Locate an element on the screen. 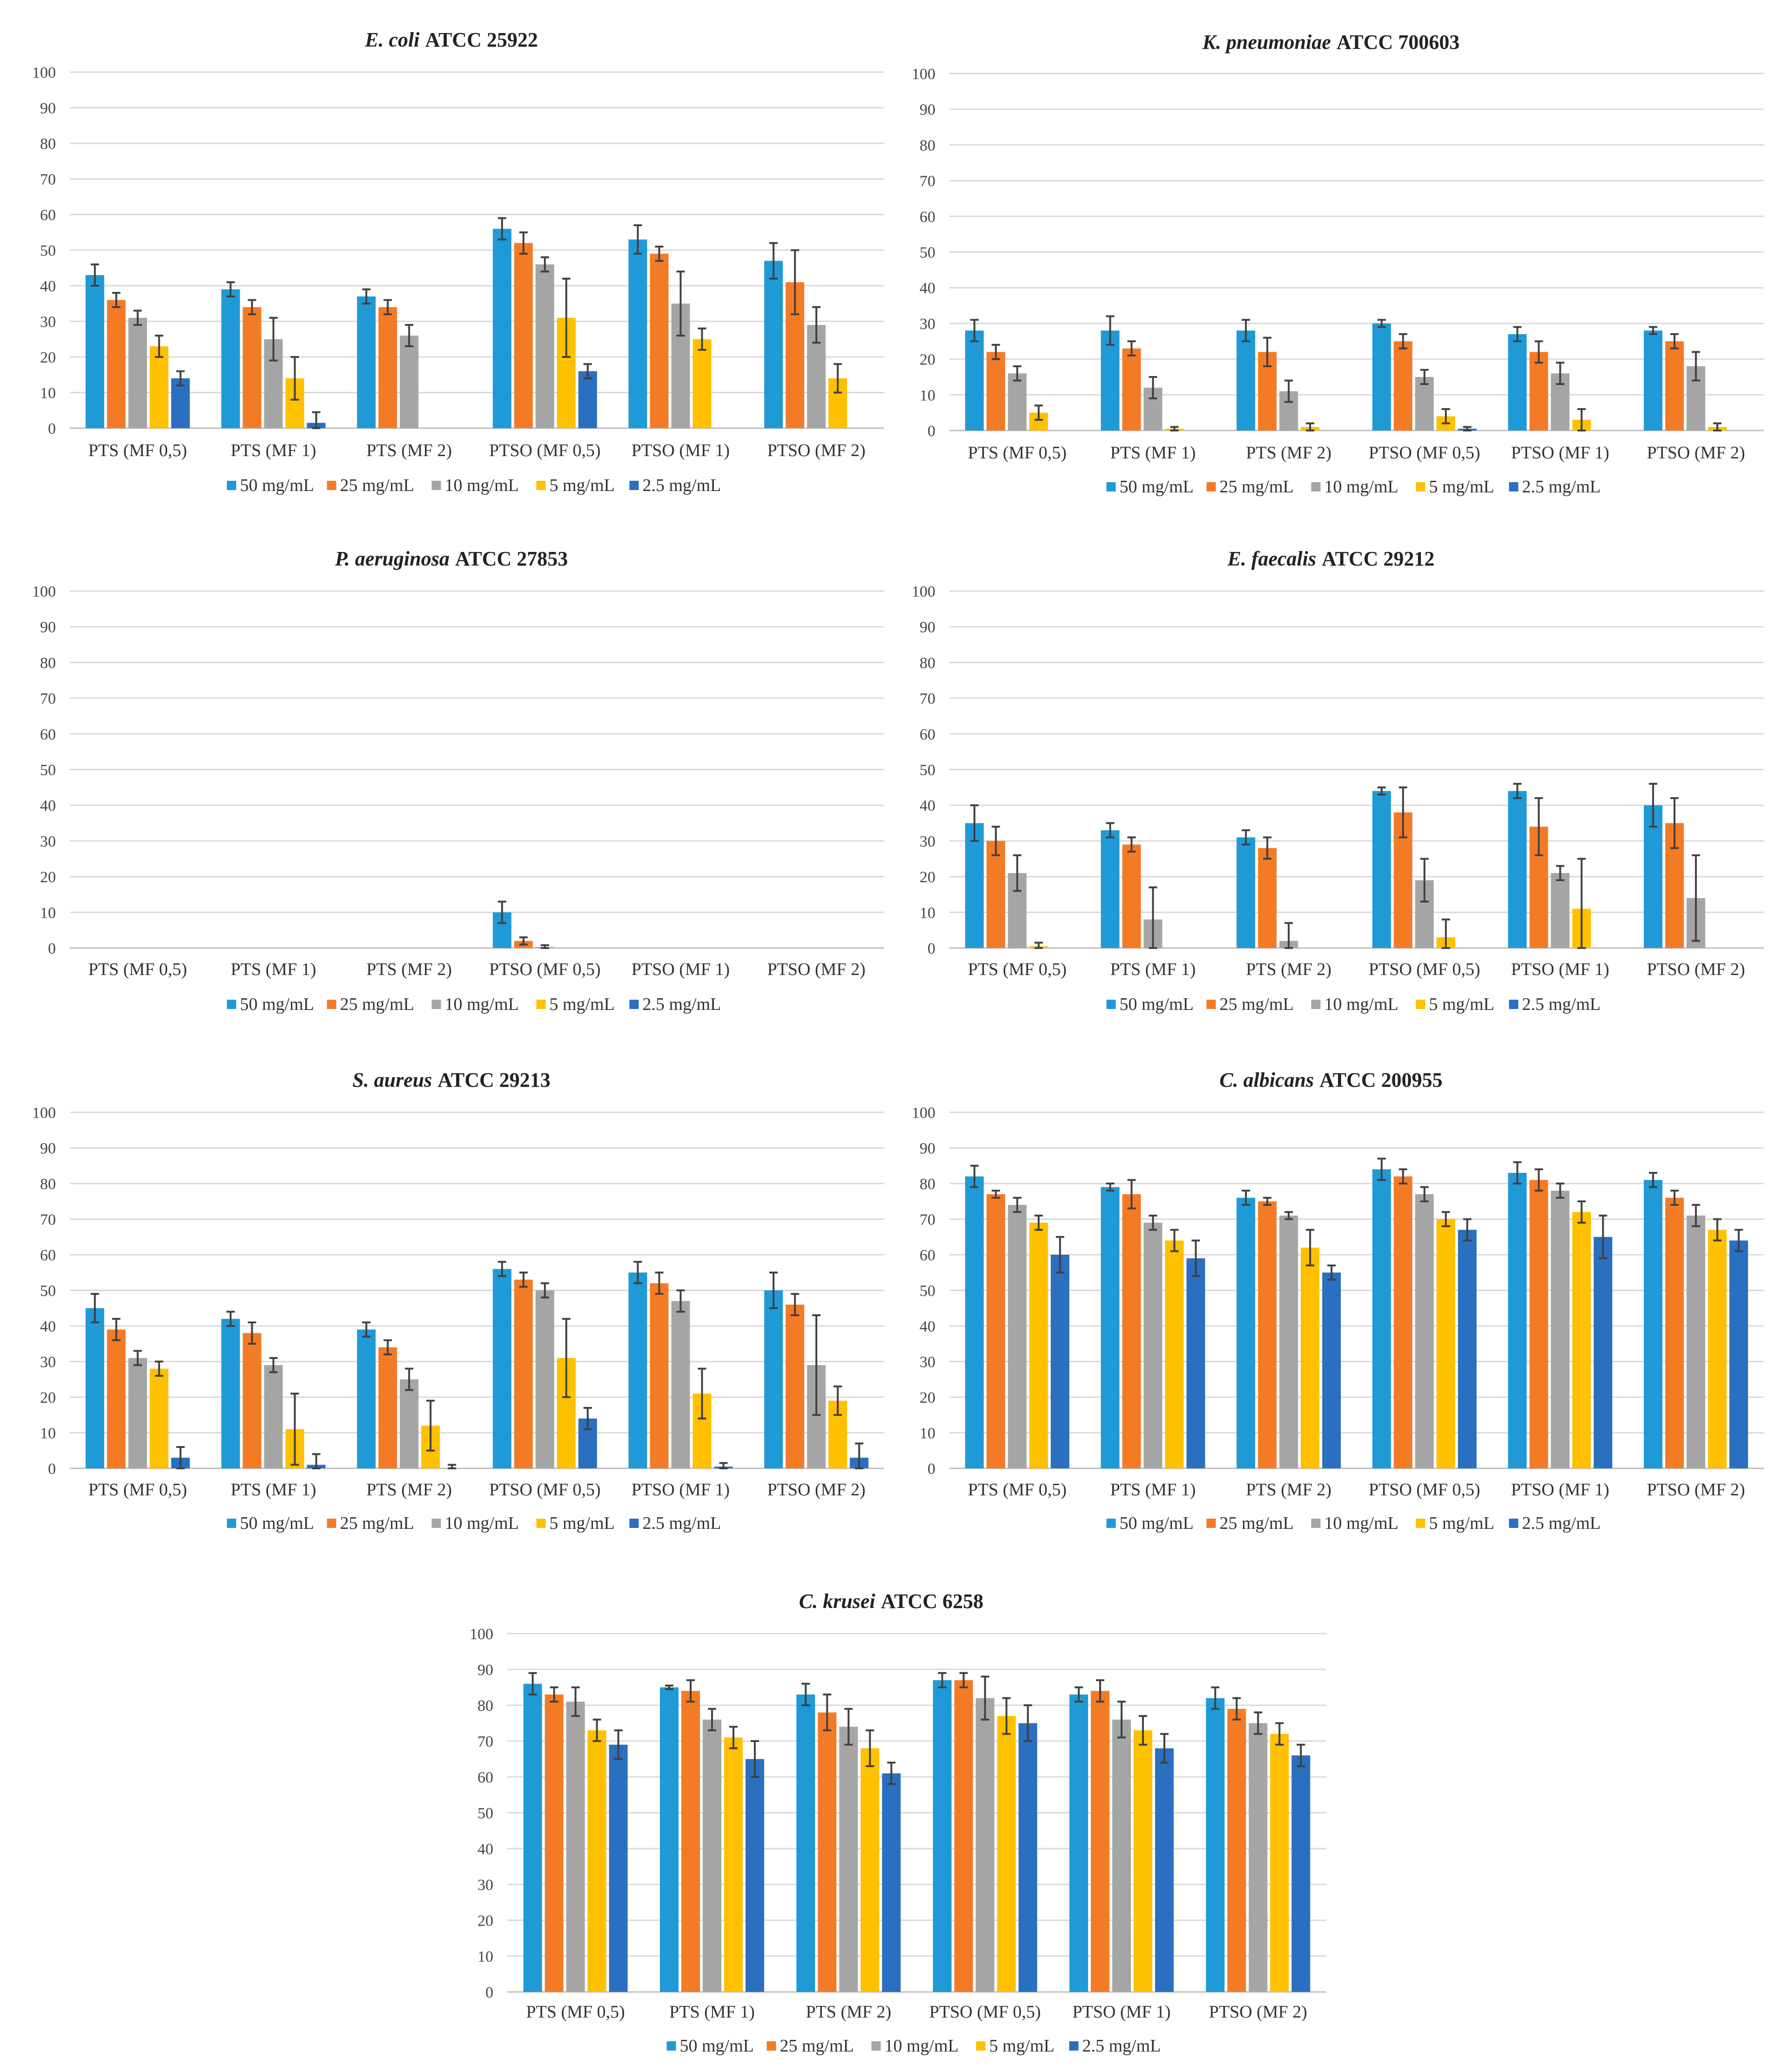 Image resolution: width=1781 pixels, height=2072 pixels. x-tick-label: PTSO (MF 2) is located at coordinates (1696, 453).